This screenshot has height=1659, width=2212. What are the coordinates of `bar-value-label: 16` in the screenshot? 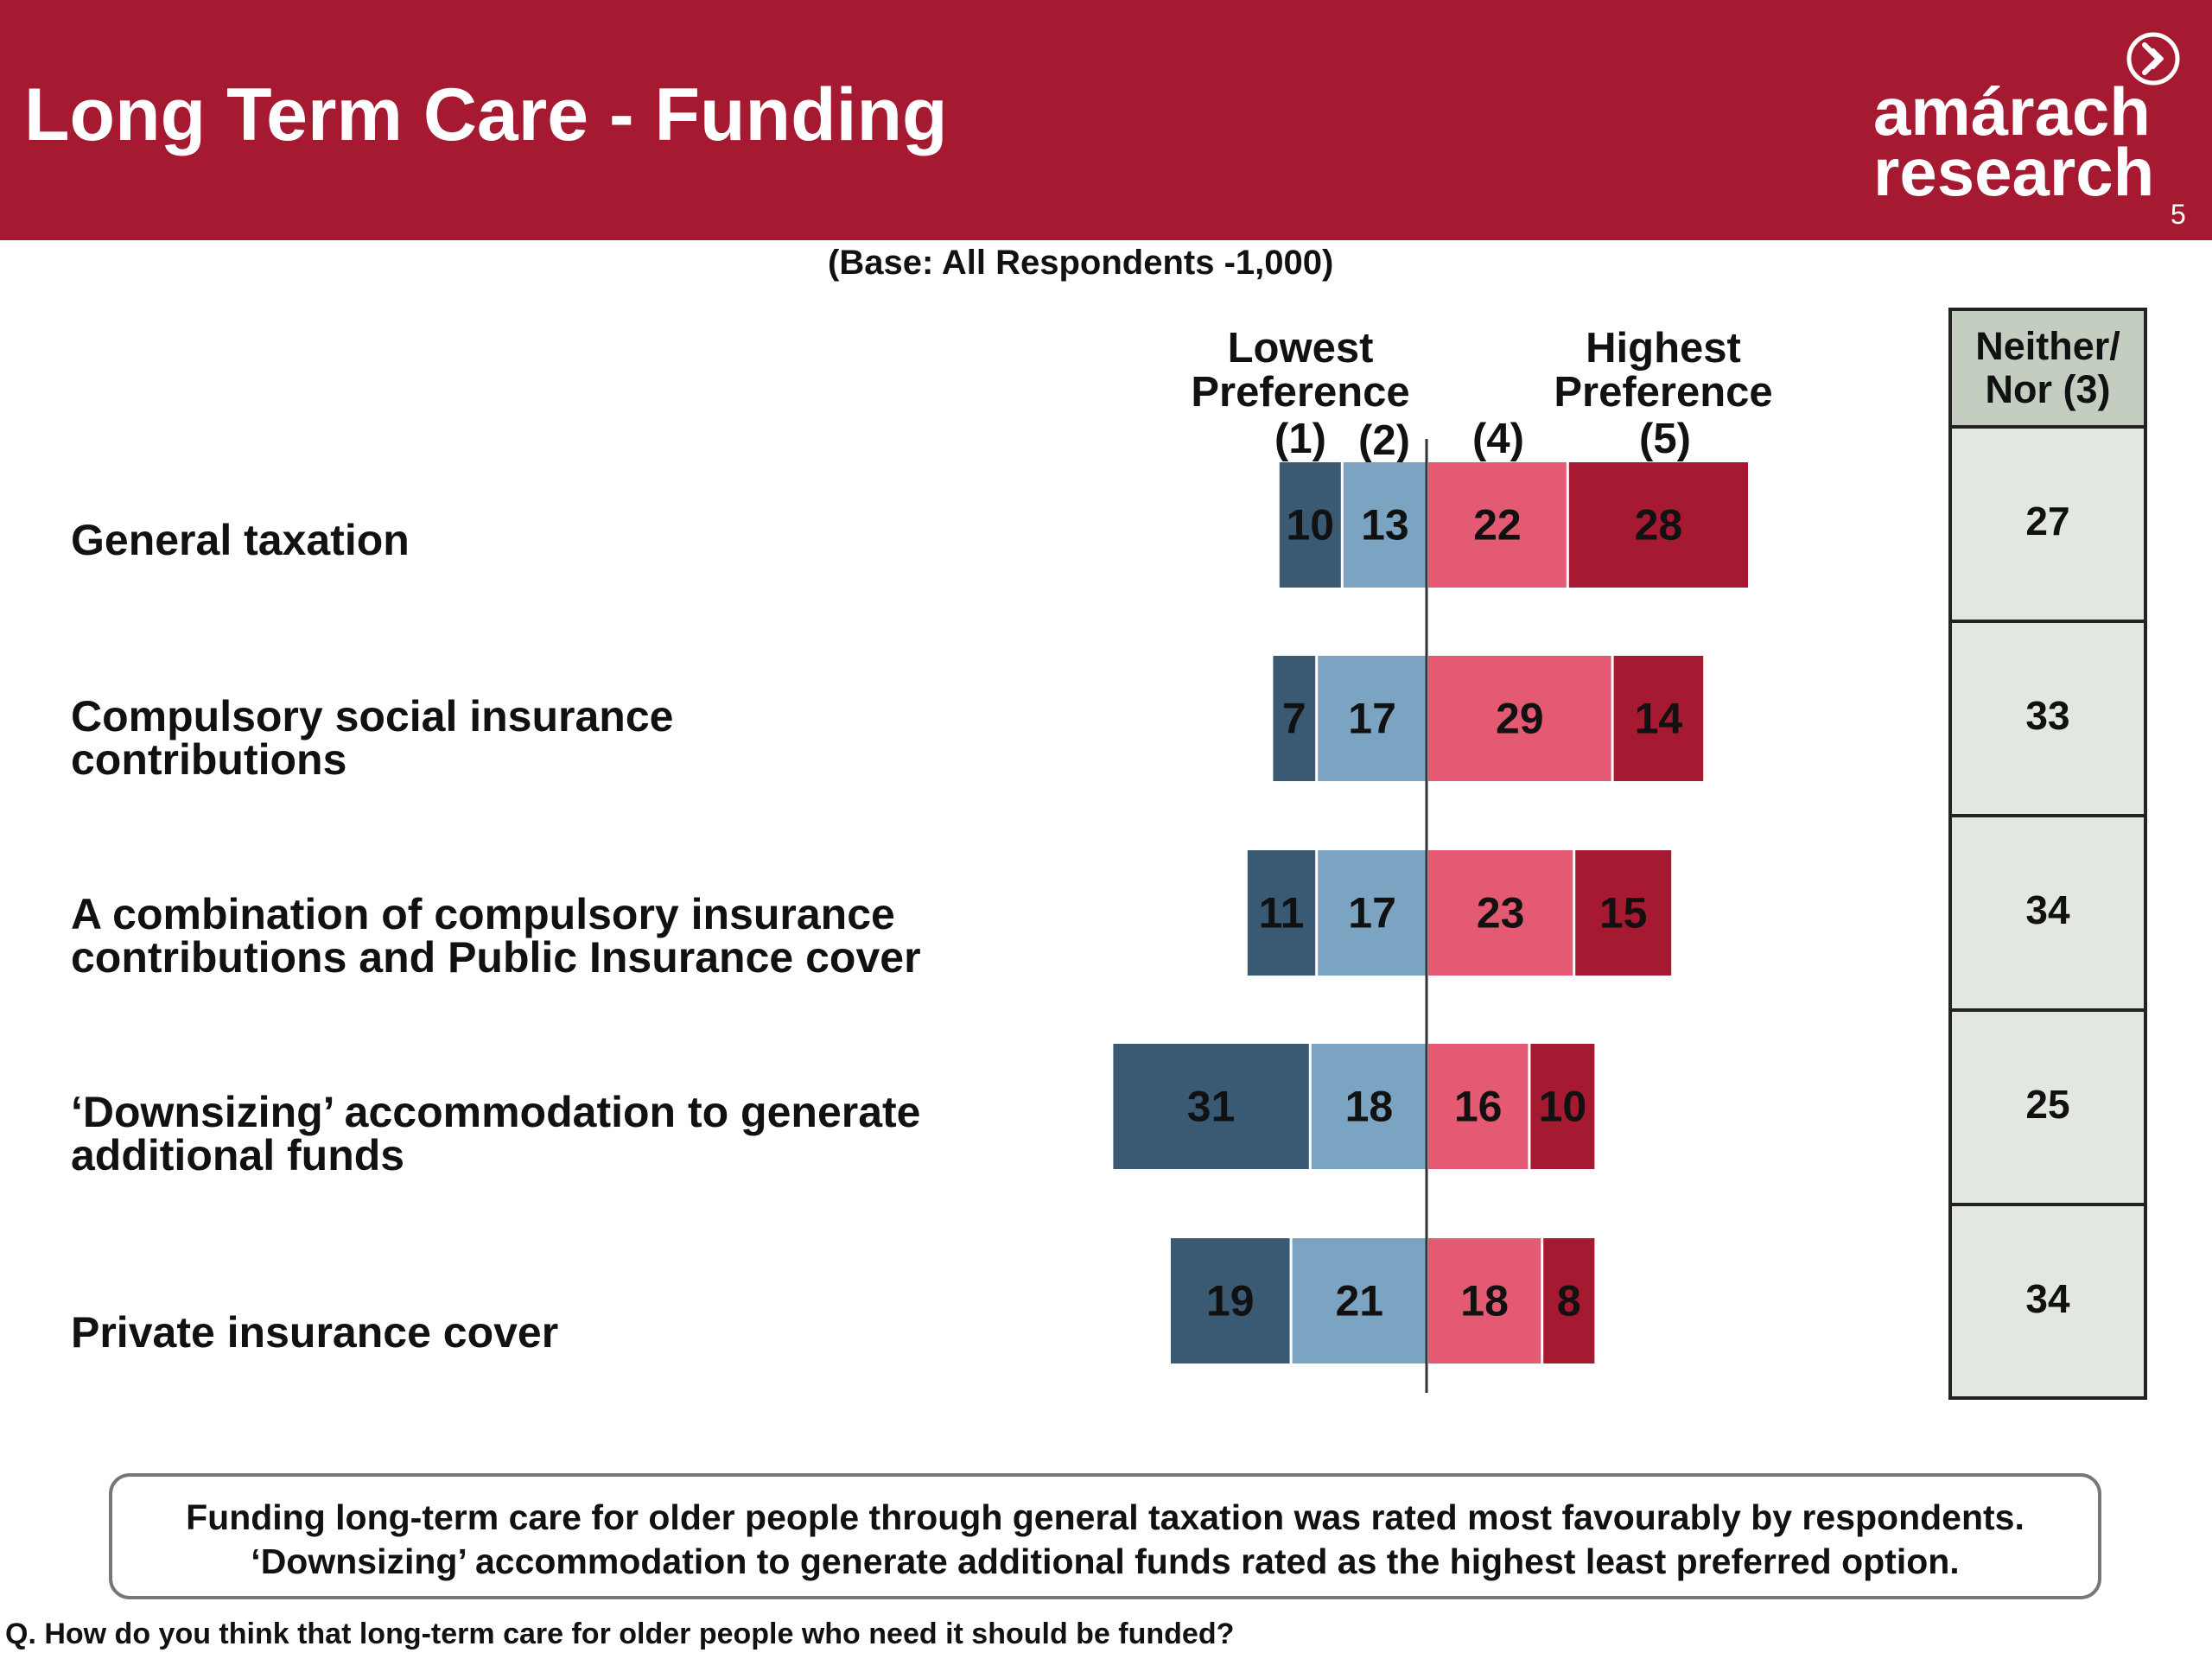 It's located at (1478, 1107).